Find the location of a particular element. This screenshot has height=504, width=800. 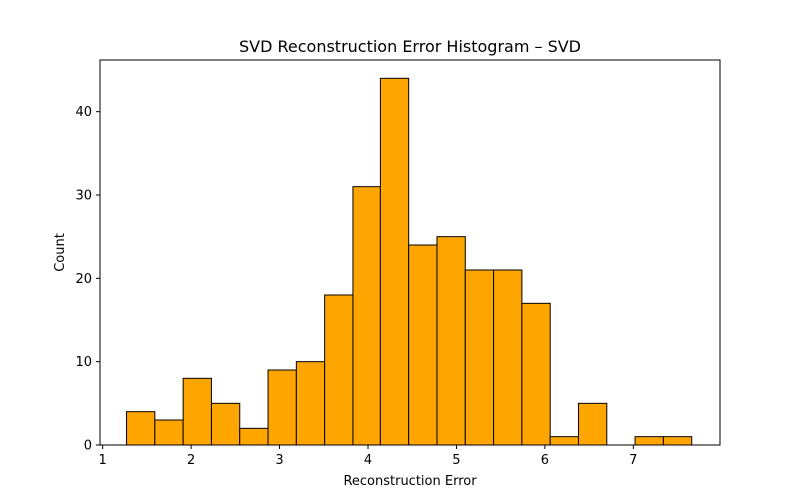

x-tick-label: 7 is located at coordinates (633, 460).